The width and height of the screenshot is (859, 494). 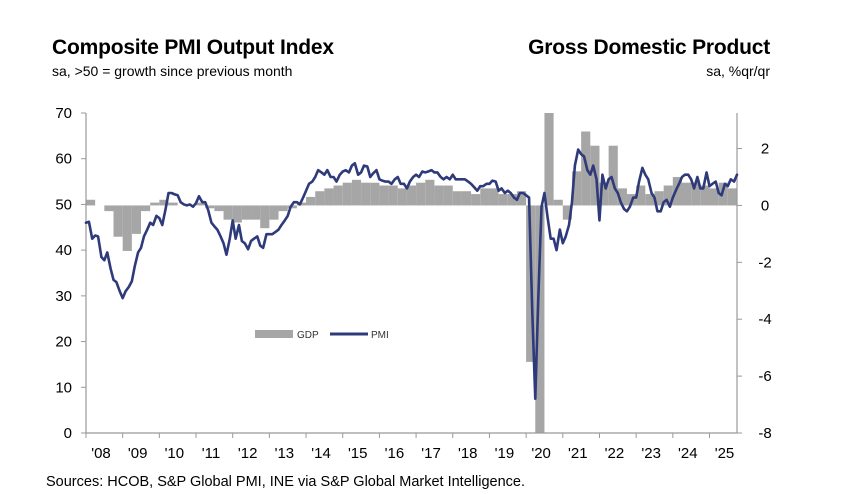 I want to click on left-tick-label: 40, so click(x=63, y=250).